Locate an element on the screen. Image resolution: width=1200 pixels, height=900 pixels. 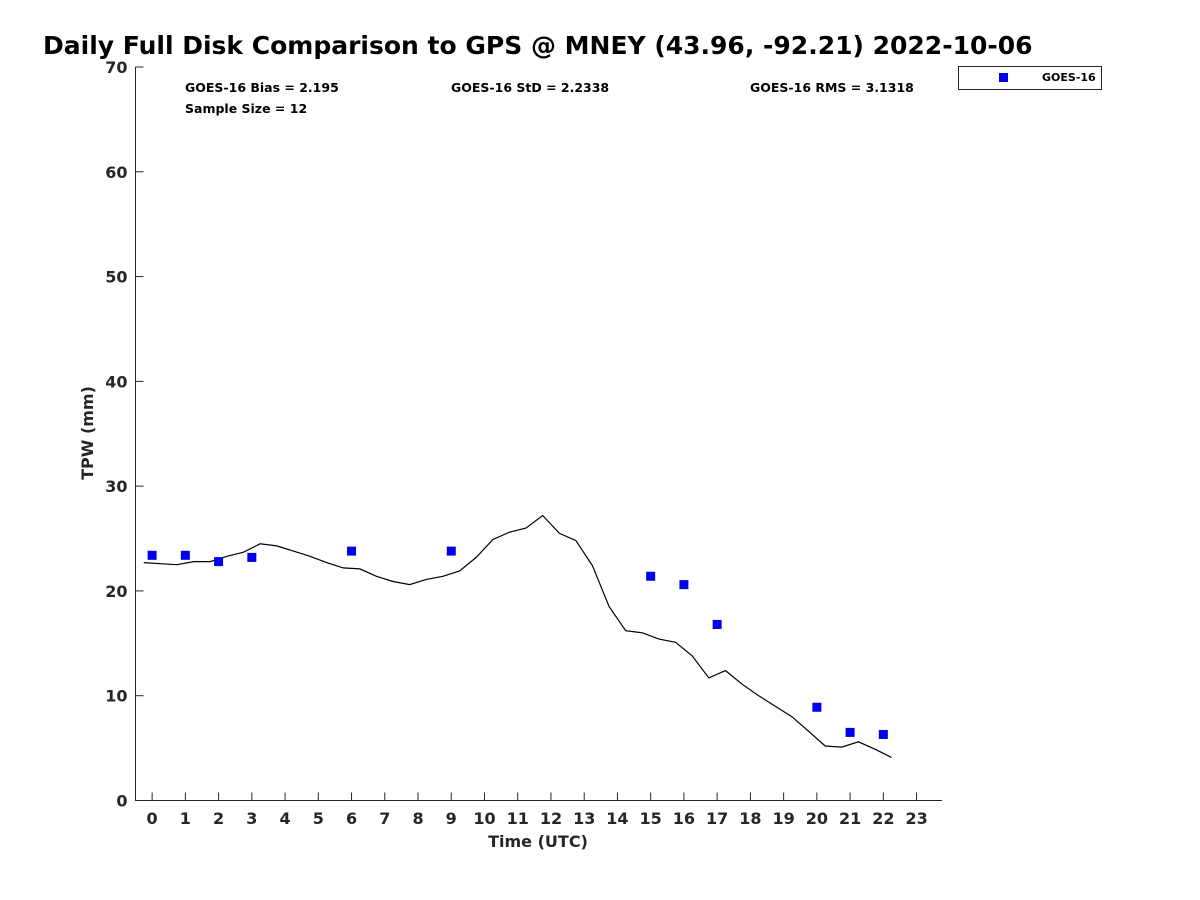
bias-stat: GOES-16 Bias = 2.195 is located at coordinates (262, 87).